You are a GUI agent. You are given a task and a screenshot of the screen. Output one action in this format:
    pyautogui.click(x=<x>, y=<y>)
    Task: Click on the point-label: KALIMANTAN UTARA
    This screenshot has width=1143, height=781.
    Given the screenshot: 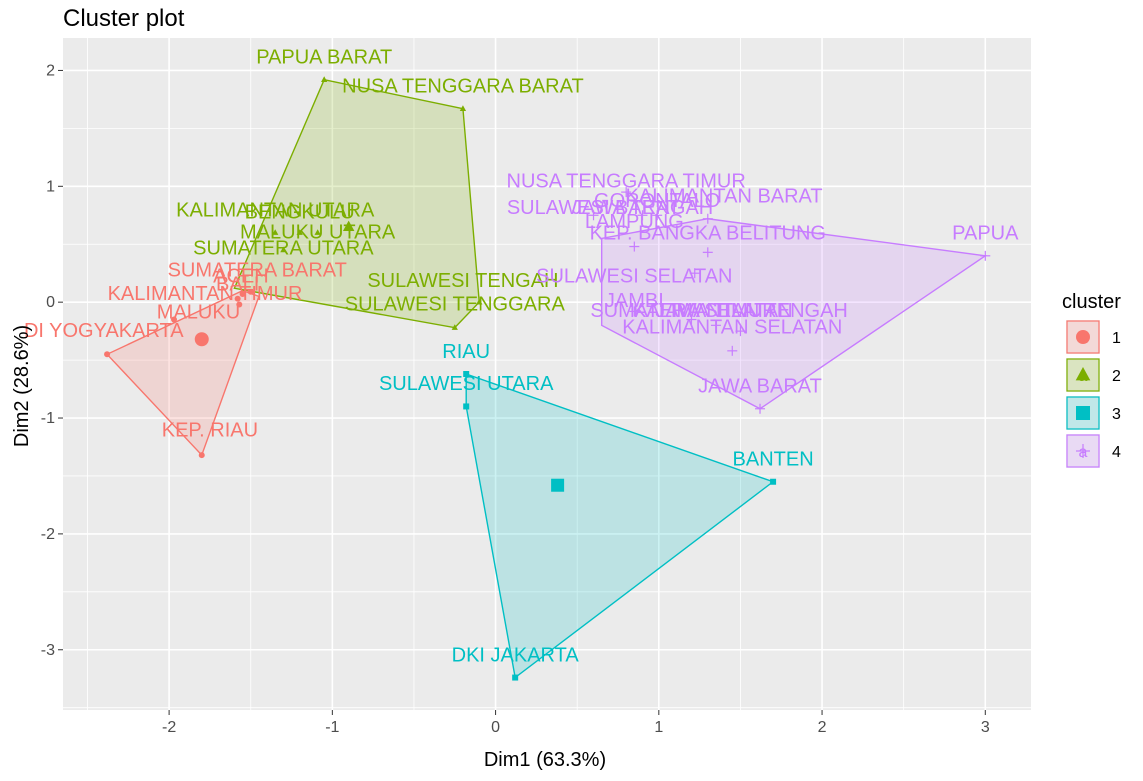 What is the action you would take?
    pyautogui.click(x=275, y=210)
    